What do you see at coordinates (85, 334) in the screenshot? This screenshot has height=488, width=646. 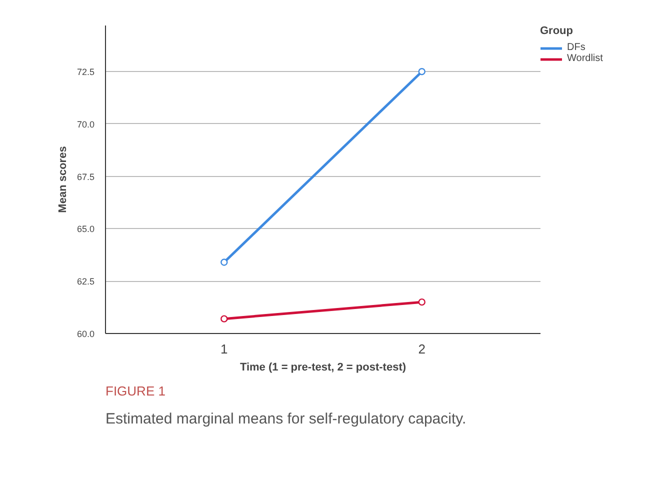 I see `y-tick-label: 60.0` at bounding box center [85, 334].